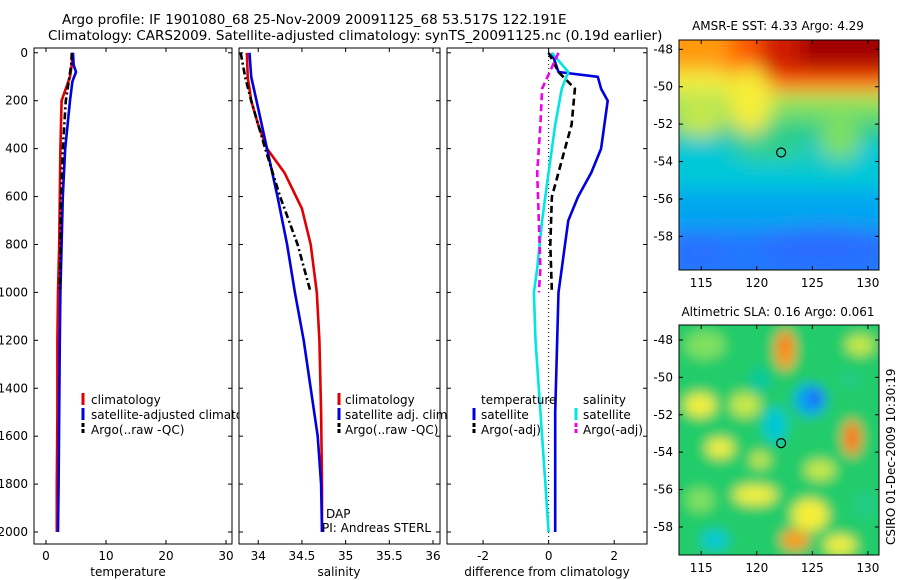 The width and height of the screenshot is (900, 580). Describe the element at coordinates (225, 556) in the screenshot. I see `x-tick-label: 30` at that location.